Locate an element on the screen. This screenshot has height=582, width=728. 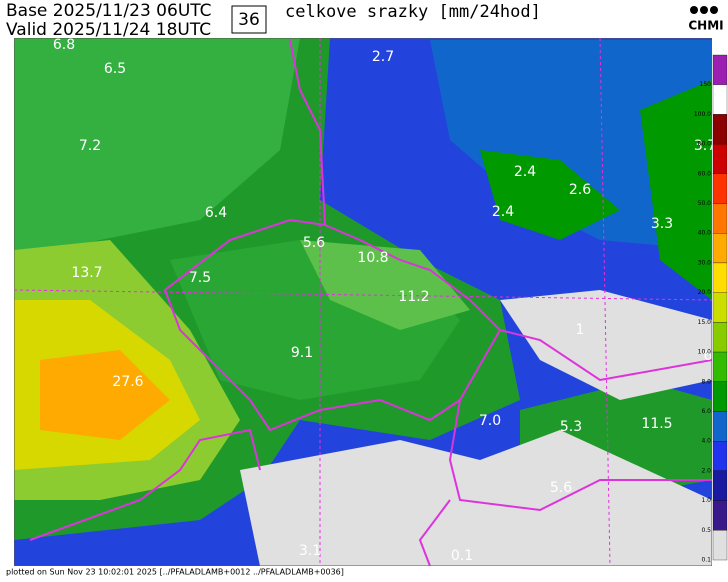
colorbar-label: 30.0 is located at coordinates (705, 262).